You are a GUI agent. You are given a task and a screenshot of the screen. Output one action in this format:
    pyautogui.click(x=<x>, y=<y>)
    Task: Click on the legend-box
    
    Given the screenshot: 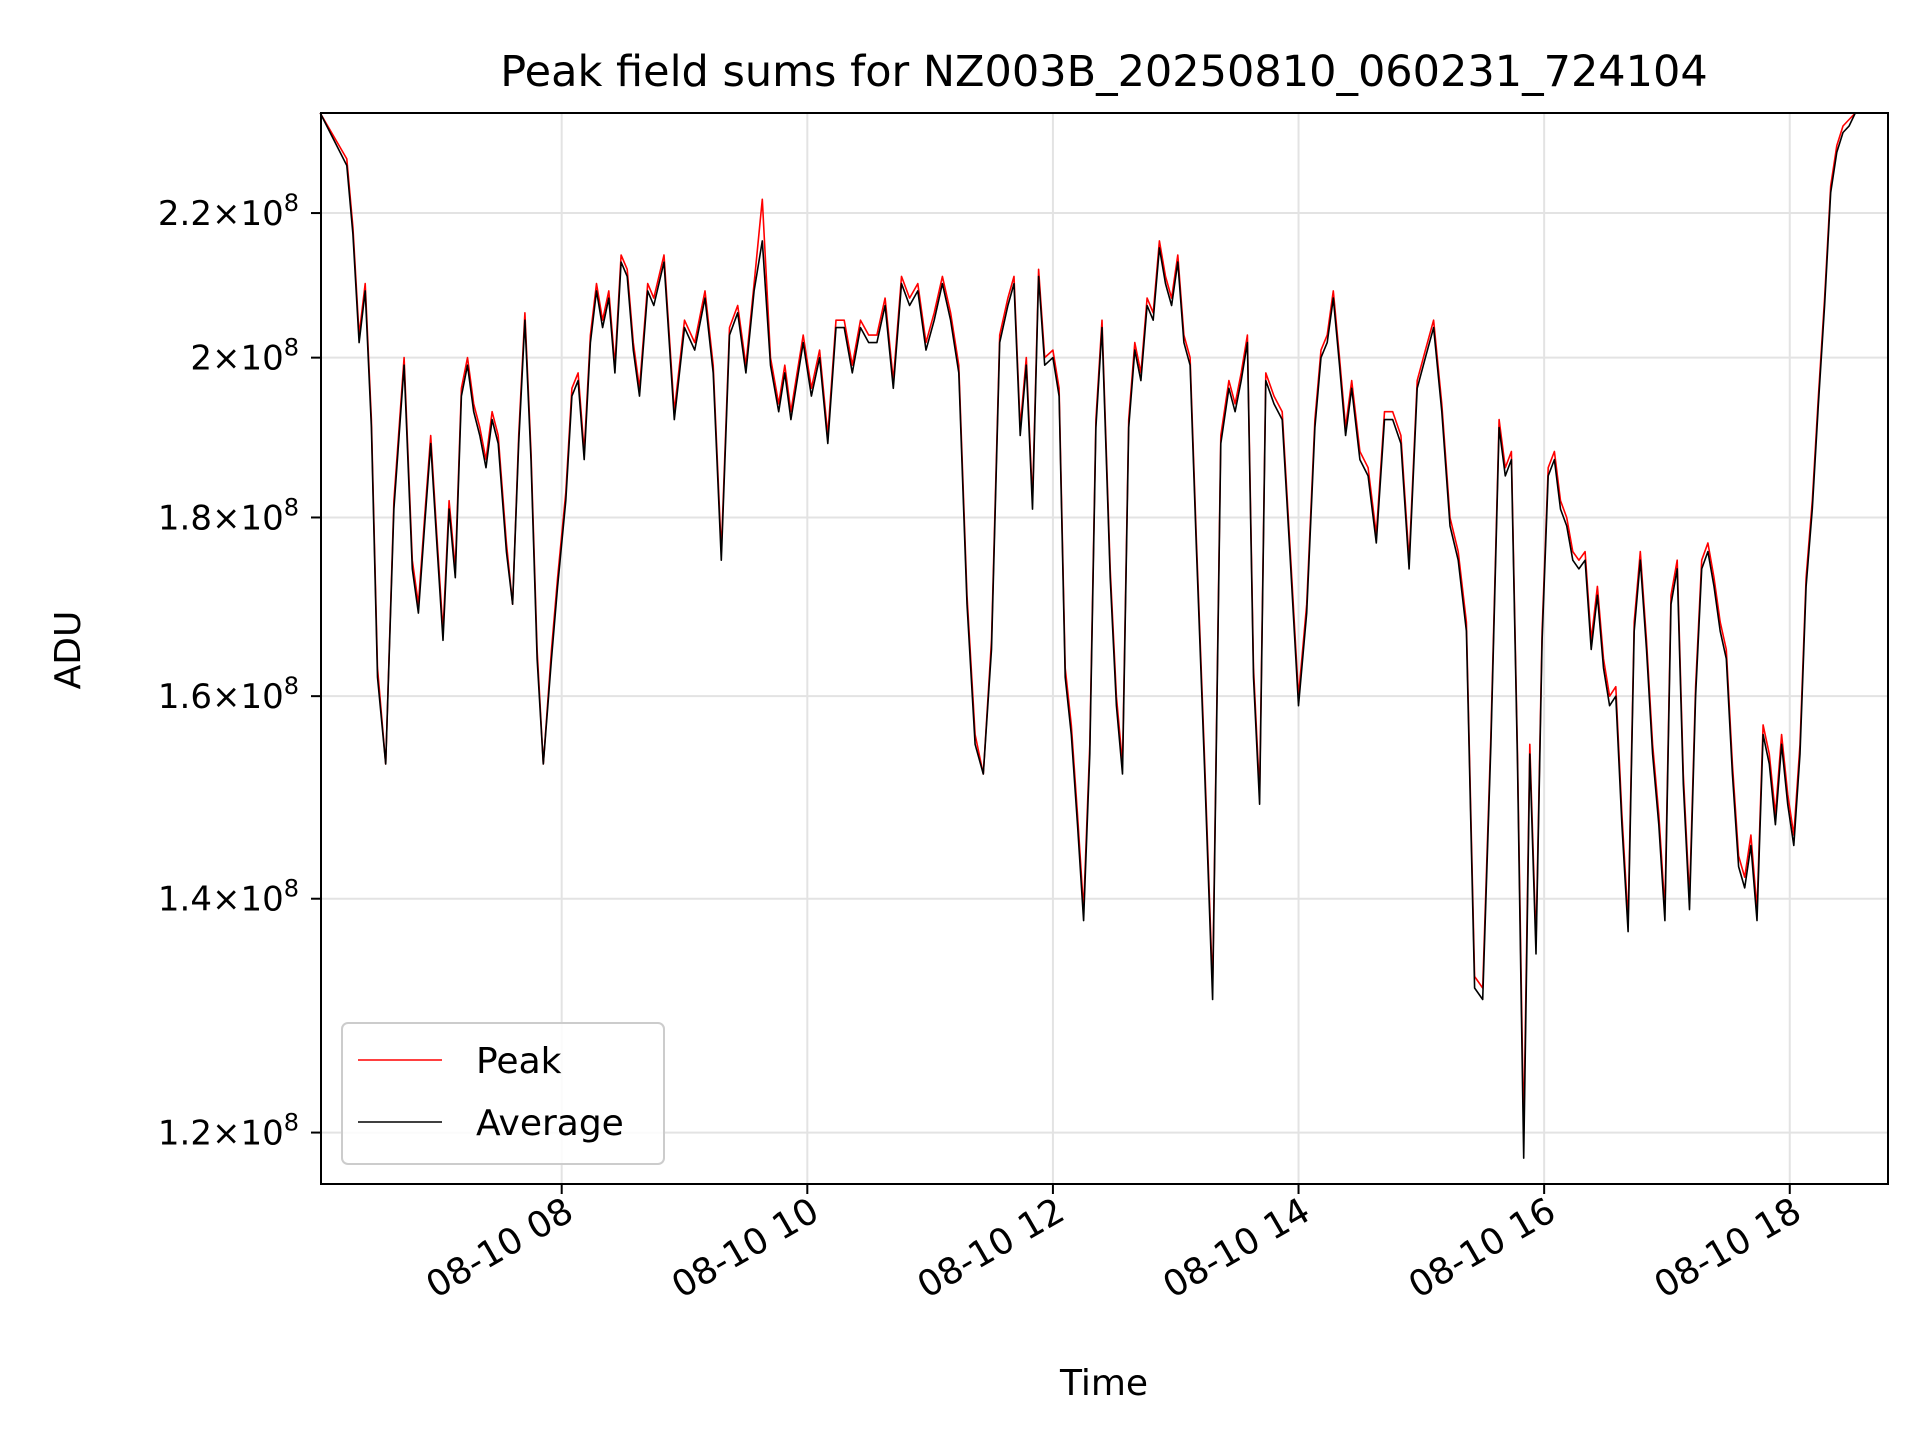 What is the action you would take?
    pyautogui.click(x=503, y=1093)
    